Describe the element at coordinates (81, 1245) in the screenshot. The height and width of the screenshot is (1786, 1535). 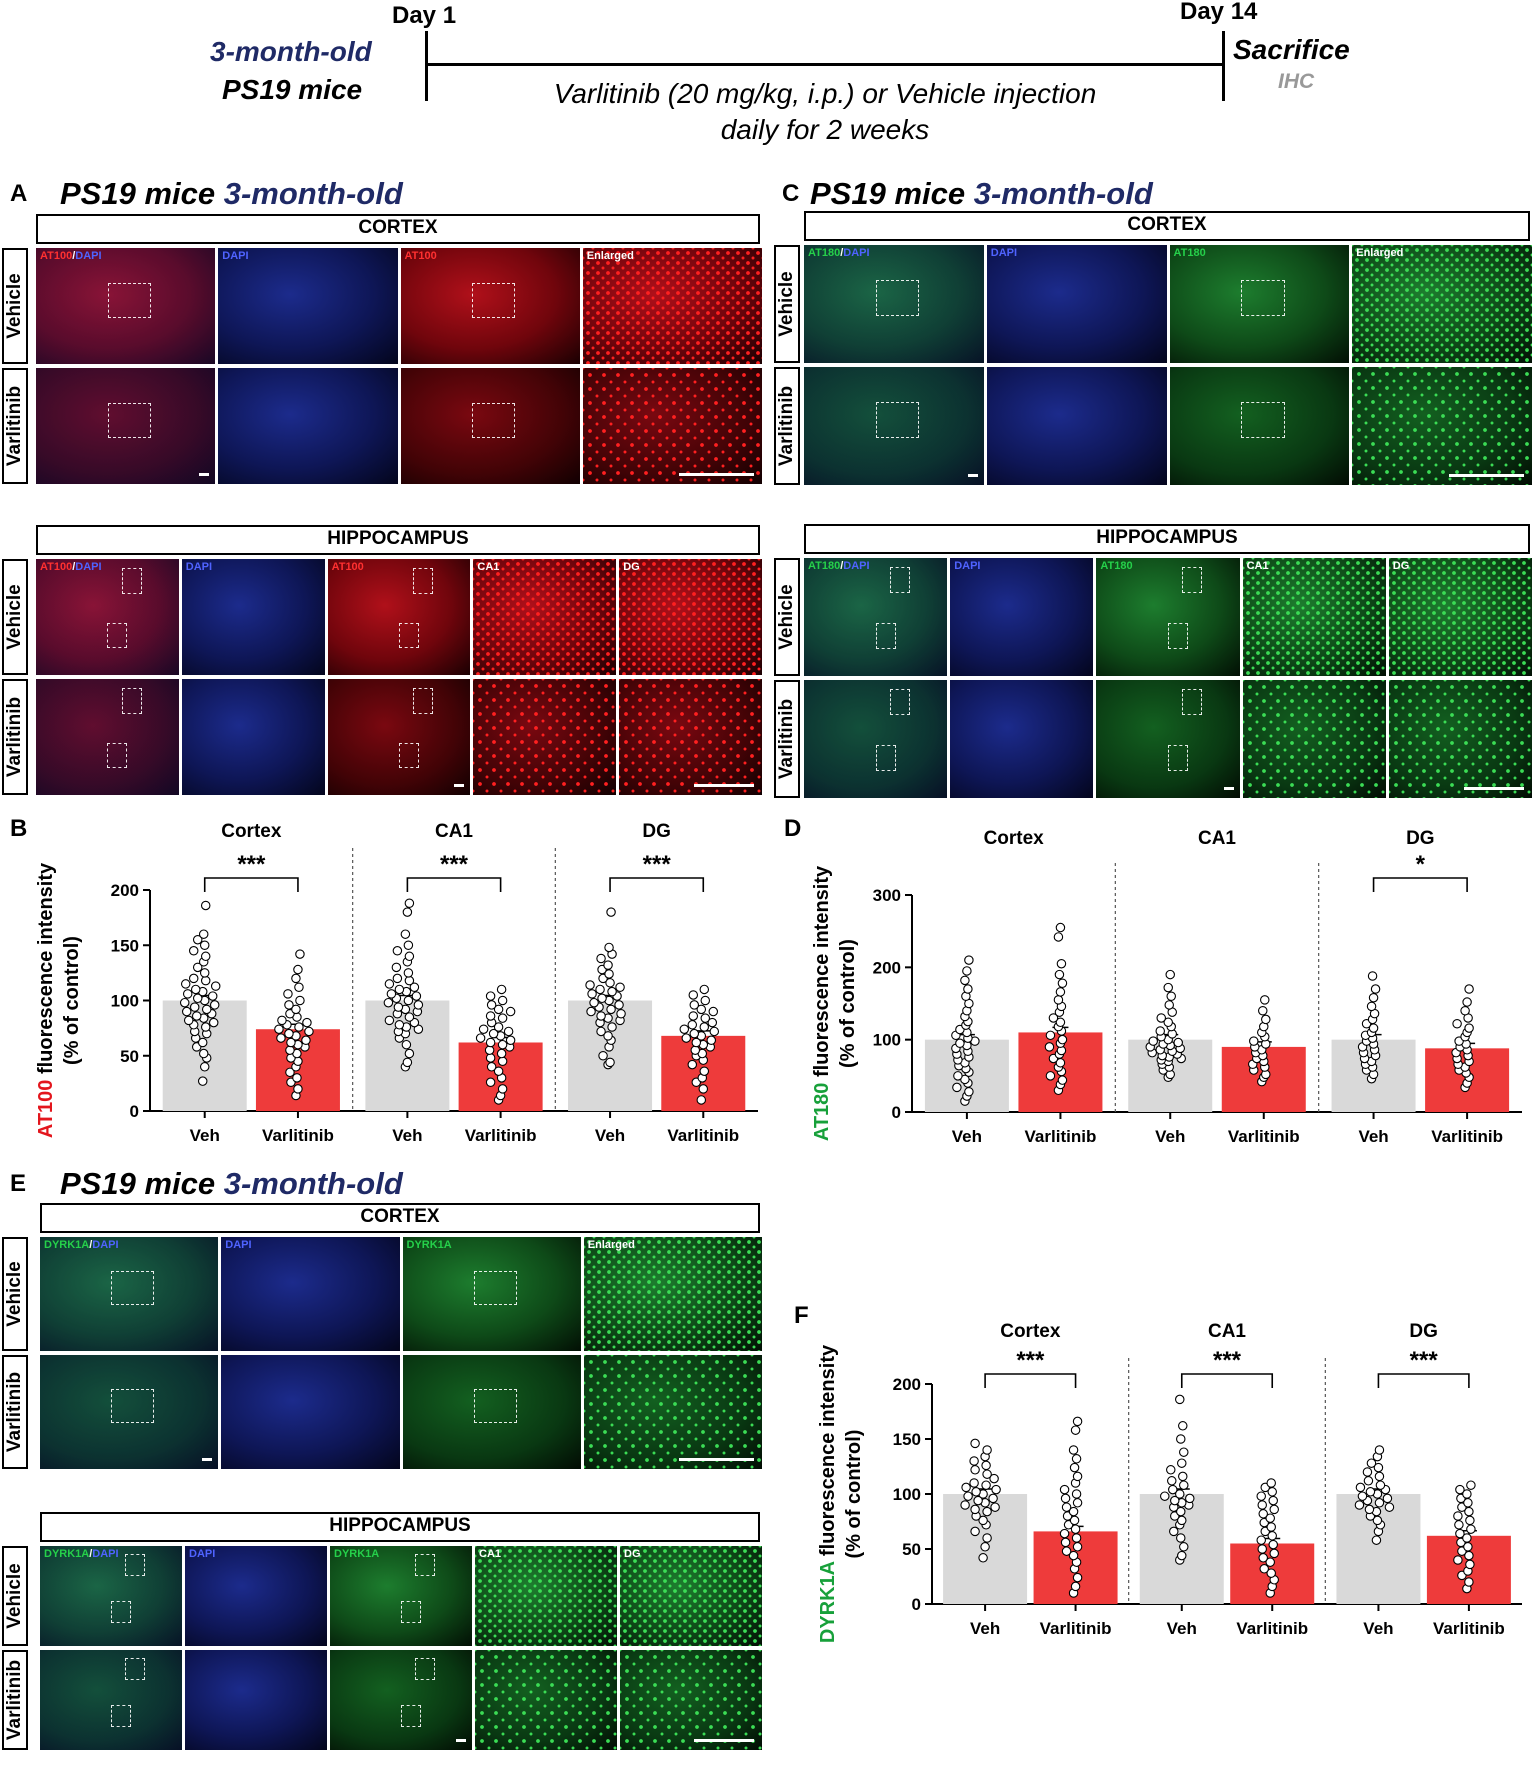
I see `micrograph-label: DYRK1A/DAPI` at that location.